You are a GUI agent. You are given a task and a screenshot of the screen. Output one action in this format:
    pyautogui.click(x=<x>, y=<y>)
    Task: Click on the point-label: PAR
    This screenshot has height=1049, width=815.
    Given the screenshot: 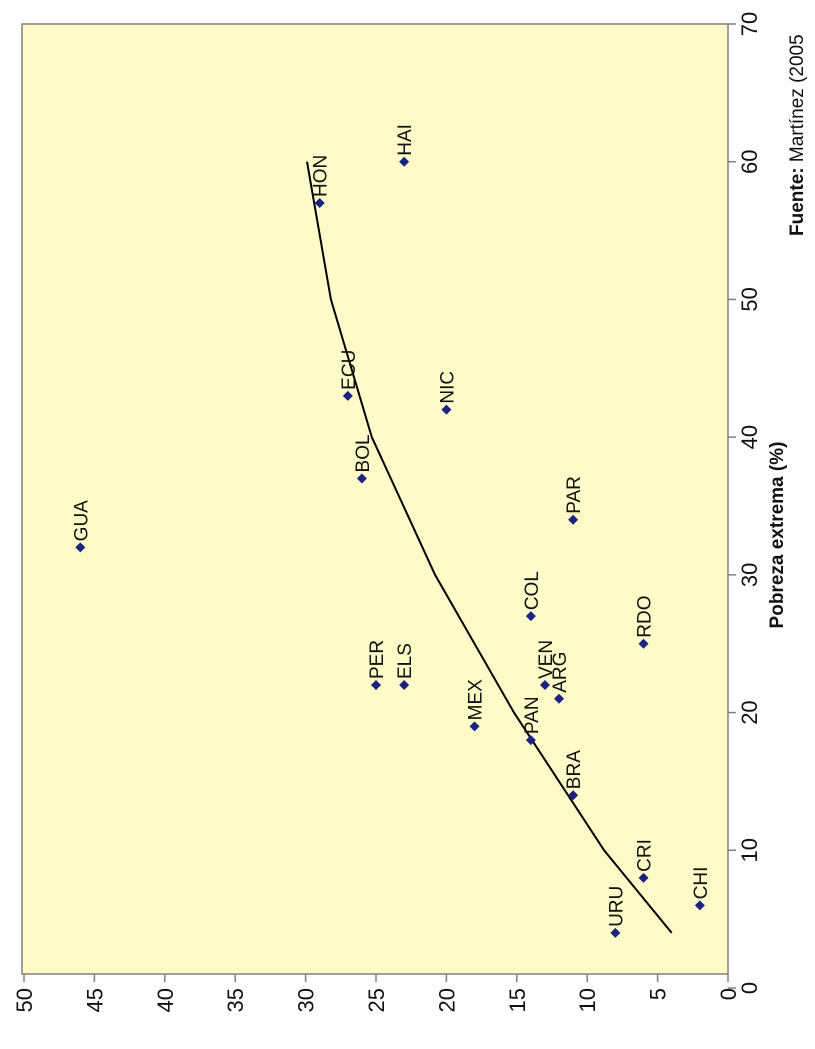 What is the action you would take?
    pyautogui.click(x=574, y=495)
    